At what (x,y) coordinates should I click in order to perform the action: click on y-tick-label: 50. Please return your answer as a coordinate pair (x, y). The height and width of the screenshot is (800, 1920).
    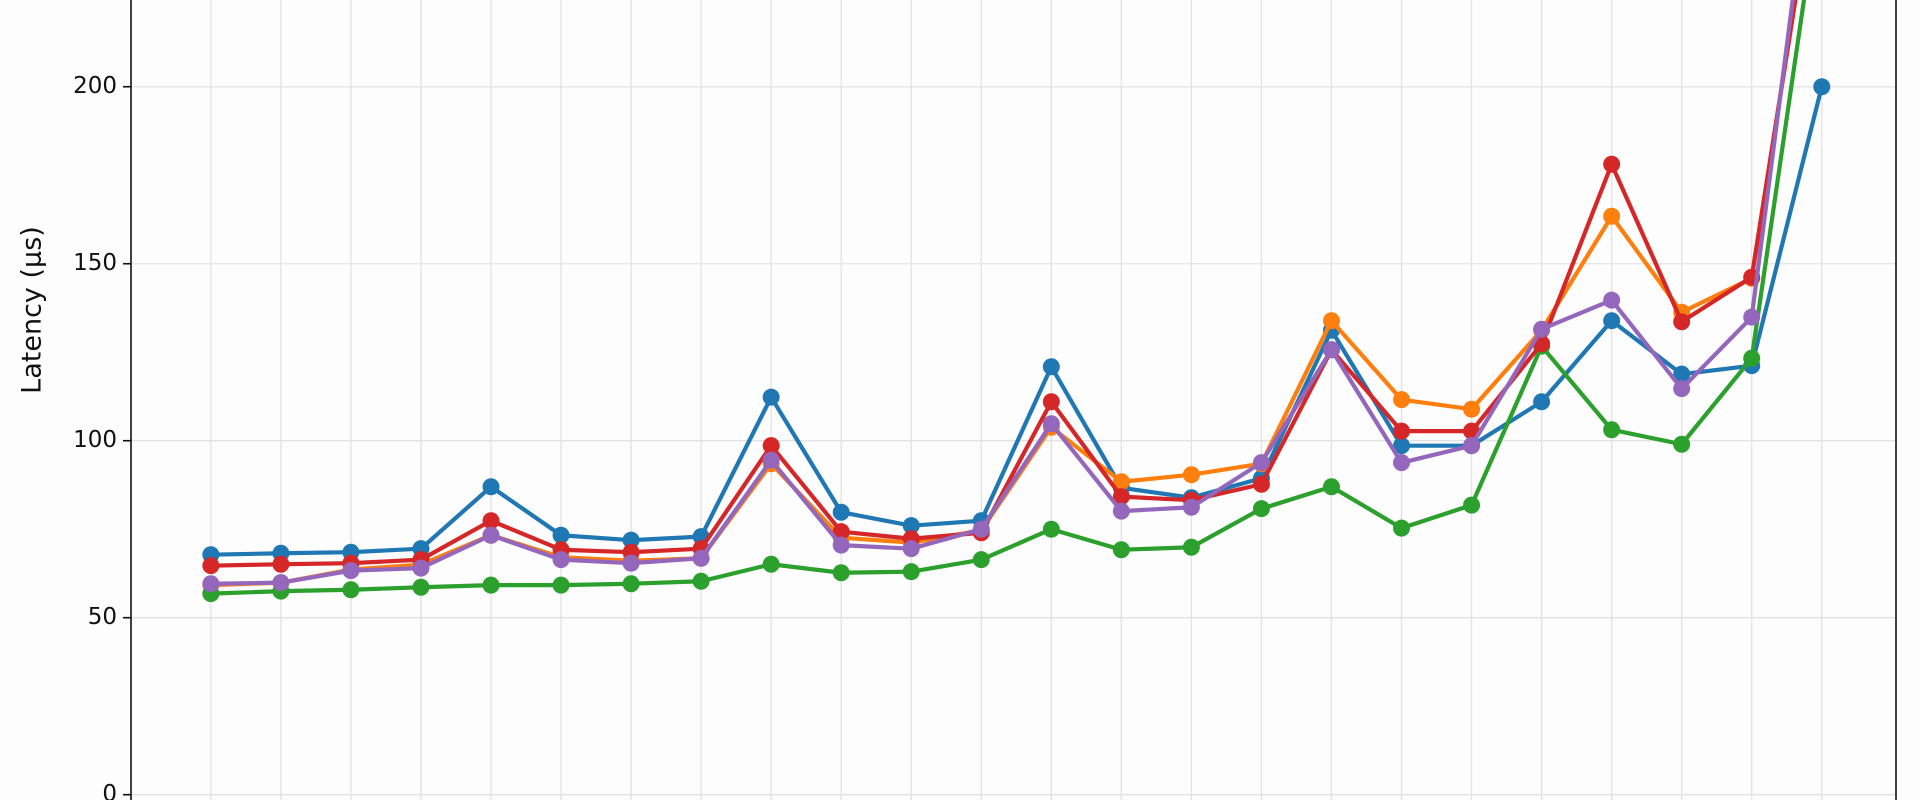
    Looking at the image, I should click on (102, 617).